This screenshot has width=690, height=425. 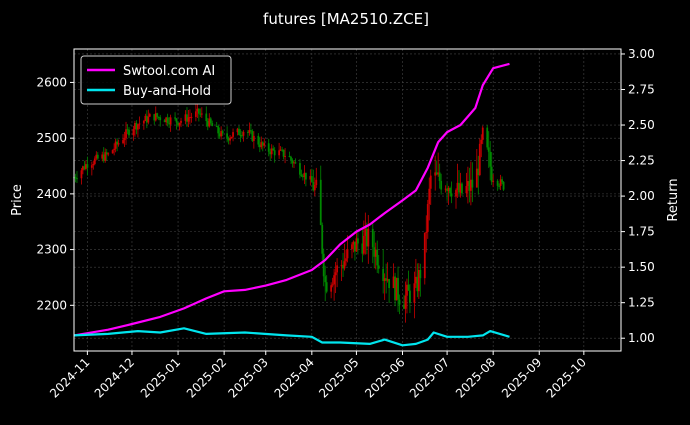 I want to click on legend-box, so click(x=156, y=80).